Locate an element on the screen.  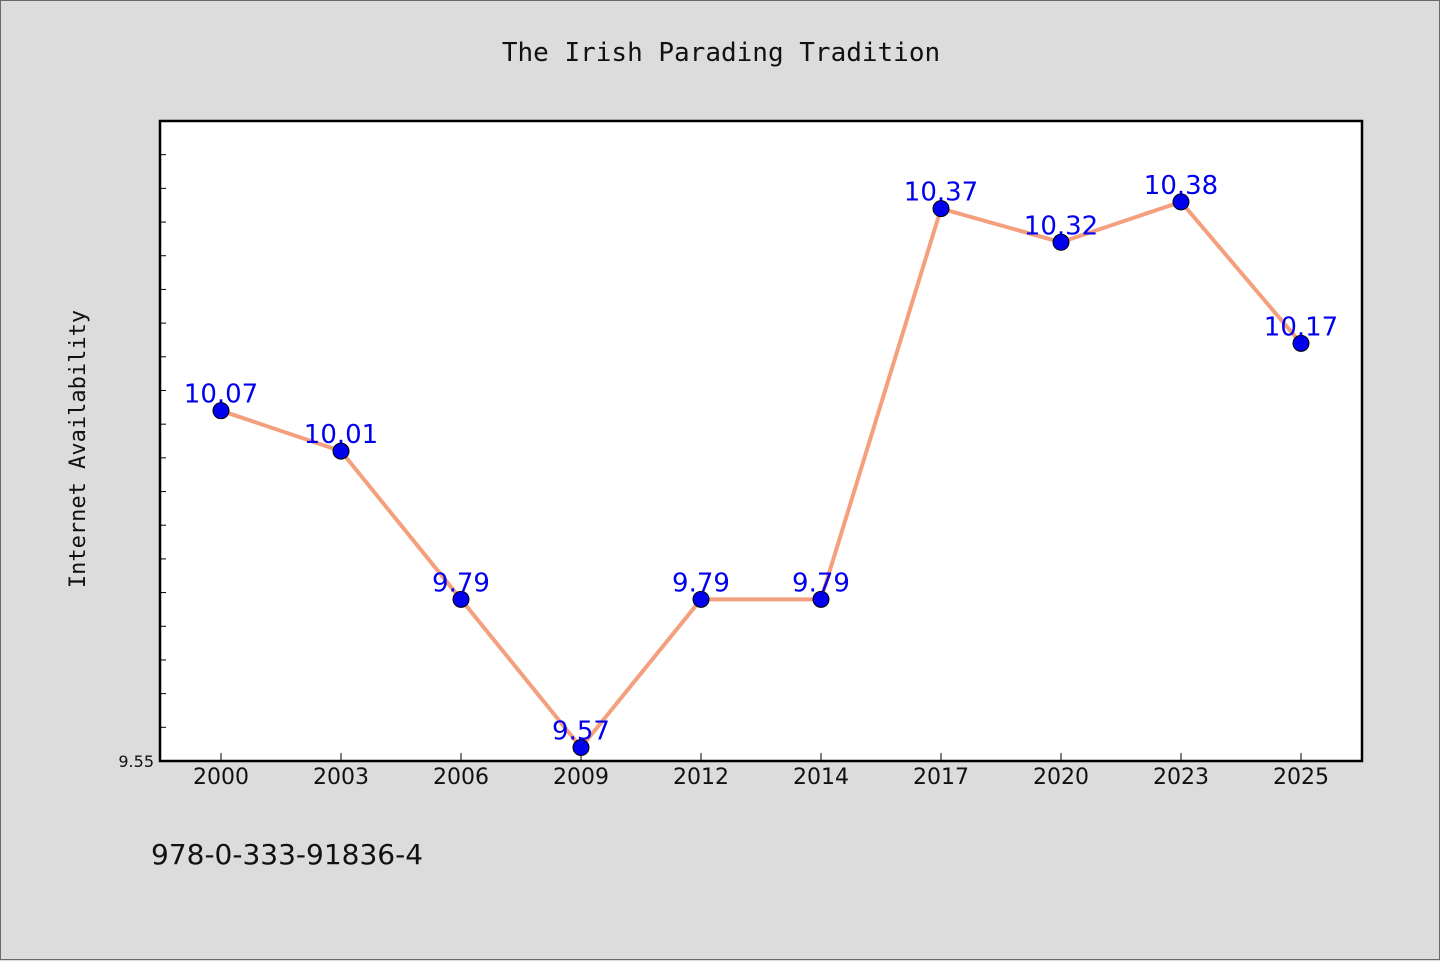
data-label: 10.38 is located at coordinates (1181, 186).